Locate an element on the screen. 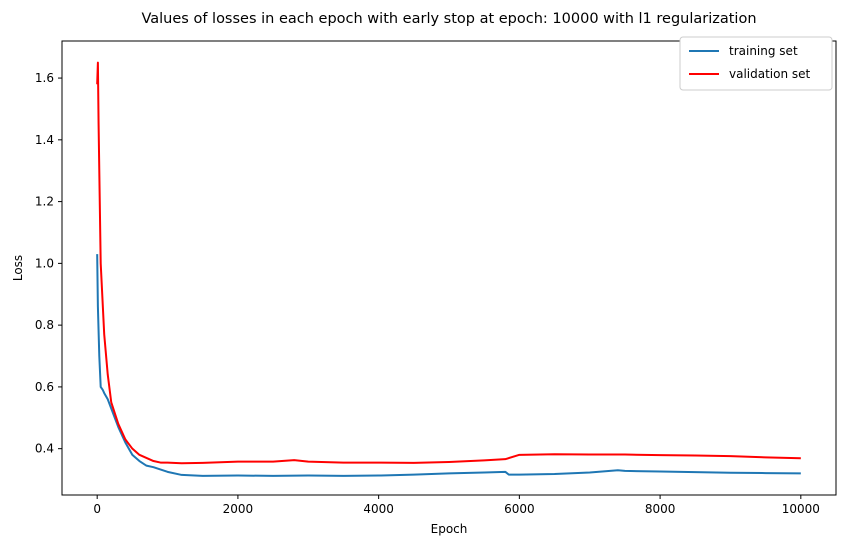 This screenshot has width=846, height=547. y-tick-label: 0.4 is located at coordinates (44, 449).